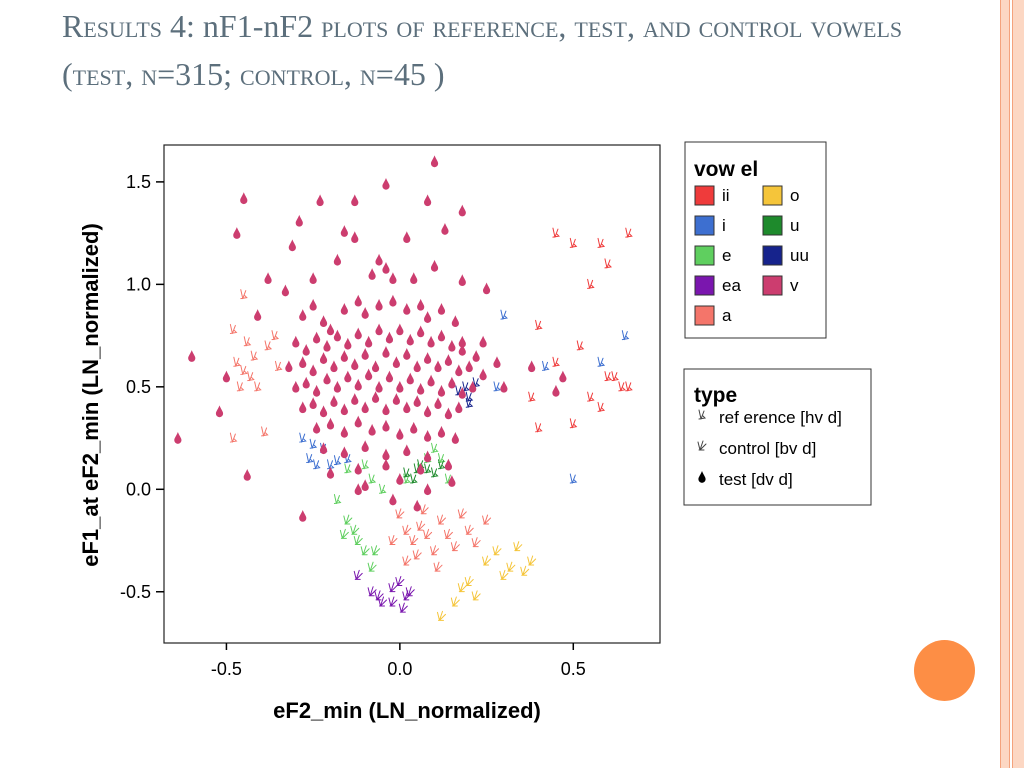 The width and height of the screenshot is (1024, 768). Describe the element at coordinates (132, 26) in the screenshot. I see `title-part: Results 4:` at that location.